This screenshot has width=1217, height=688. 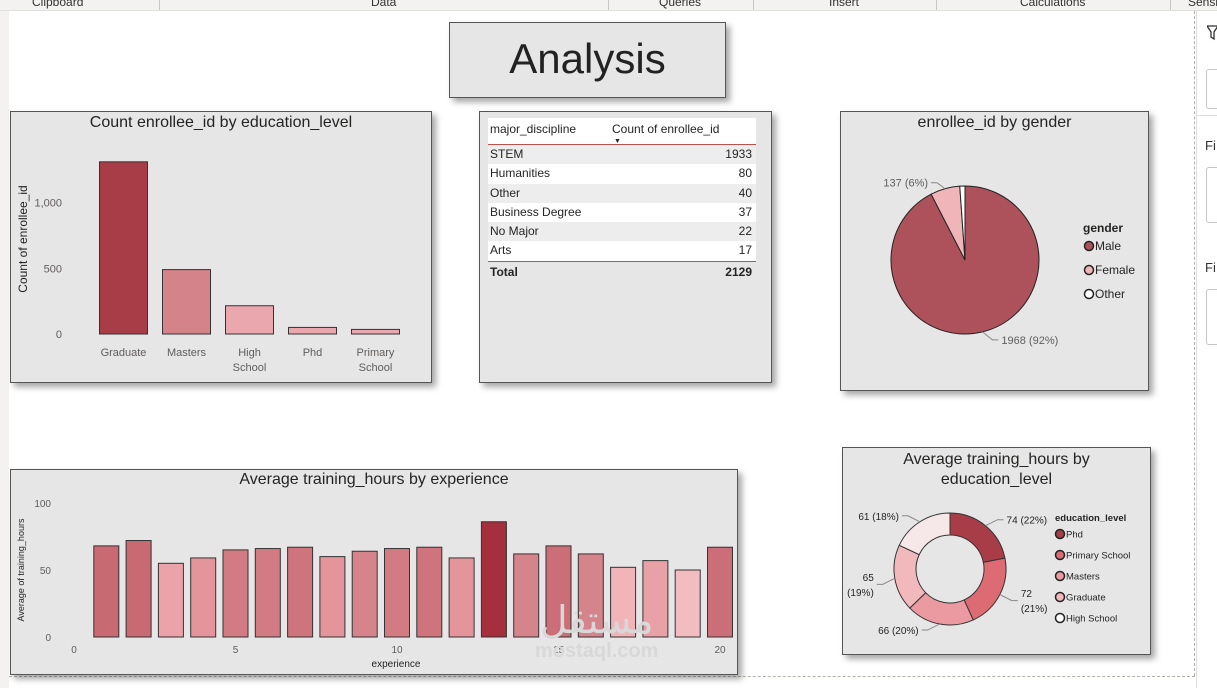 What do you see at coordinates (42, 504) in the screenshot?
I see `y-tick-label: 100` at bounding box center [42, 504].